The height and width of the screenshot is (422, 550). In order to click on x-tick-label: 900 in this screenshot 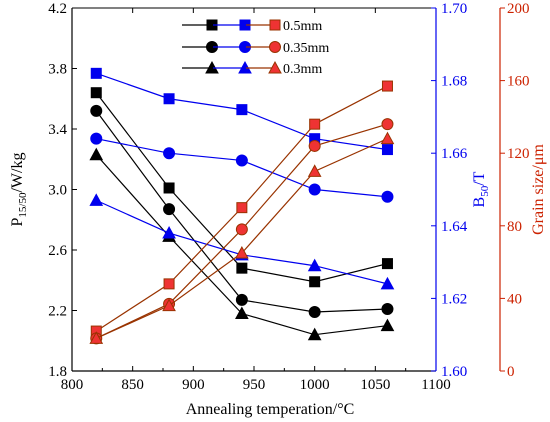, I will do `click(193, 385)`.